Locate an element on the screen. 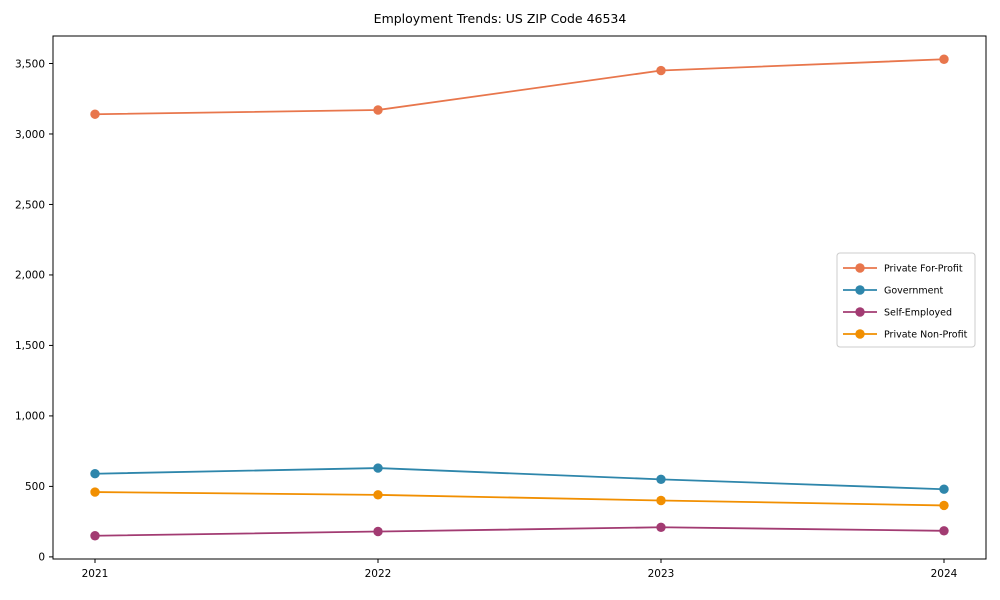 The image size is (1000, 600). series-line-self-employed is located at coordinates (519, 531).